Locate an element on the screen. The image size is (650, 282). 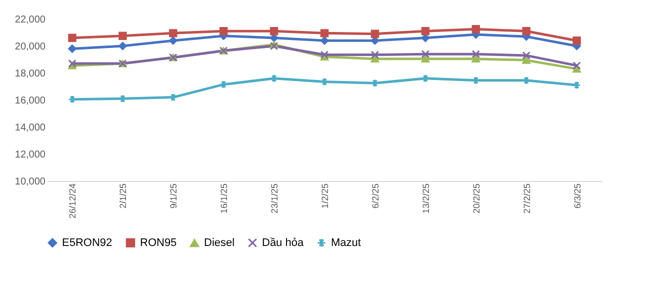
legend-label: Diesel is located at coordinates (219, 243).